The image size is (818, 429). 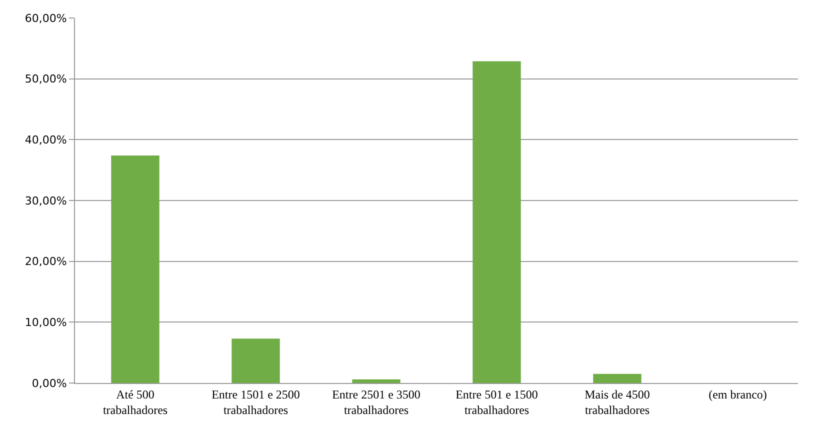 What do you see at coordinates (45, 18) in the screenshot?
I see `y-tick-label: 60,00%` at bounding box center [45, 18].